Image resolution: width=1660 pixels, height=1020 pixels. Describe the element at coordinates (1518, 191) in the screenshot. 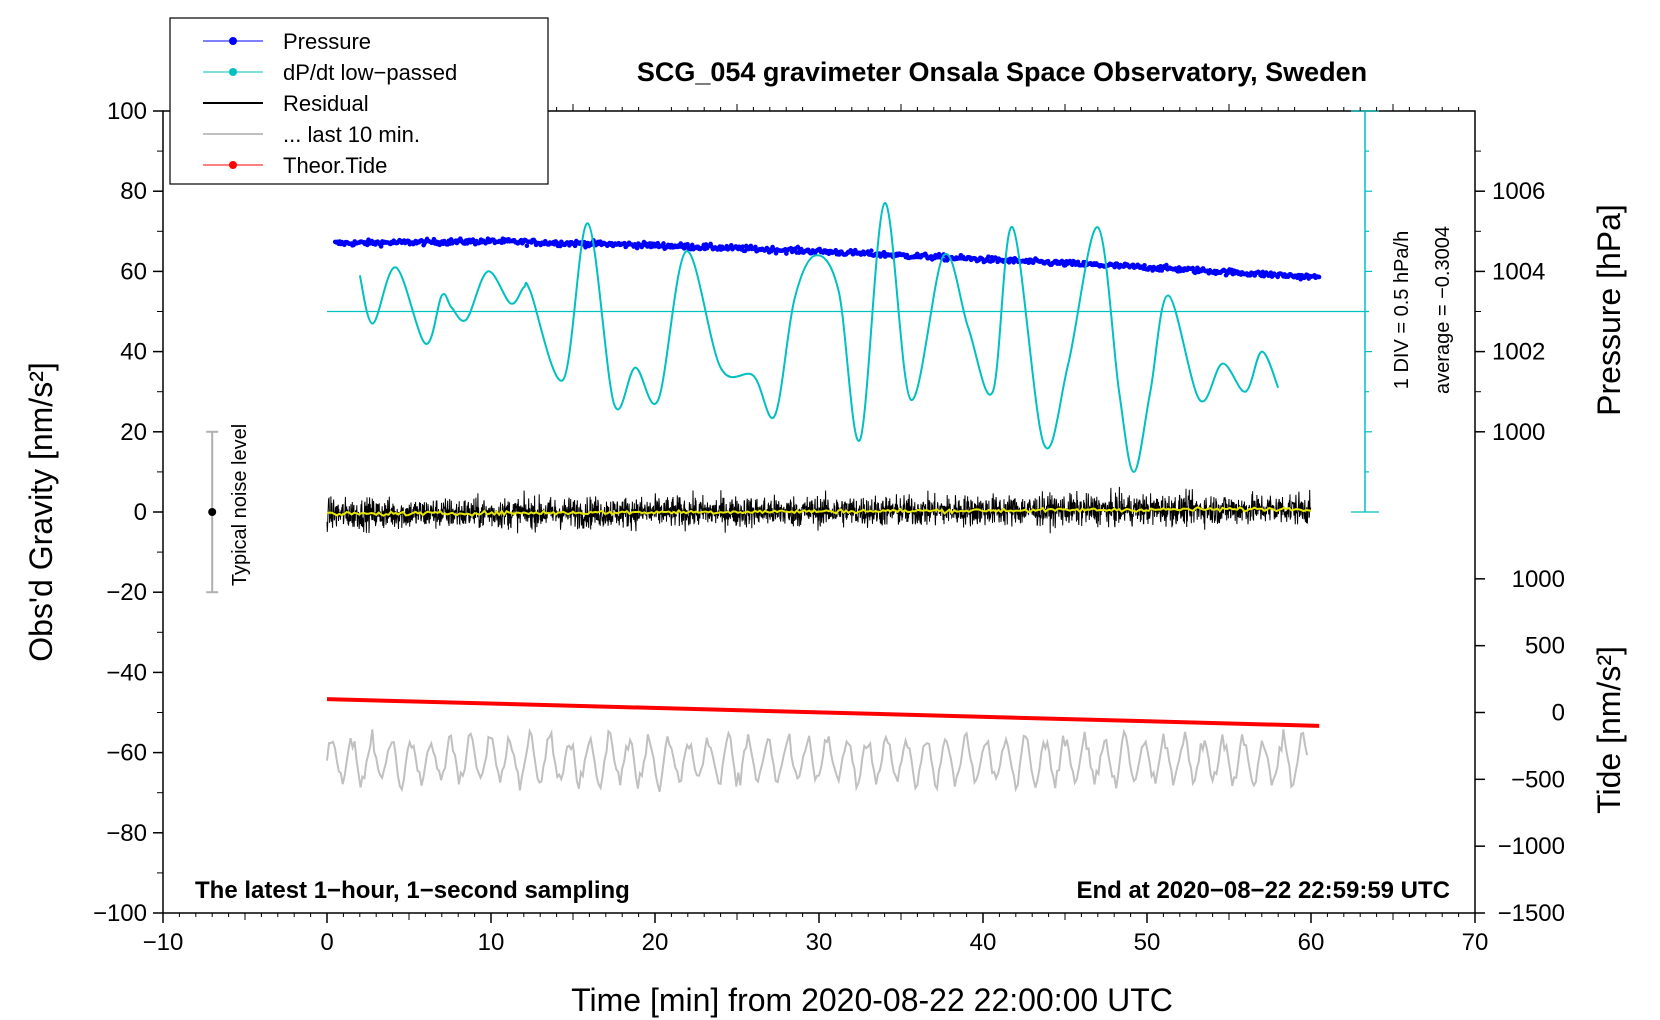

I see `pressure-tick-label: 1006` at that location.